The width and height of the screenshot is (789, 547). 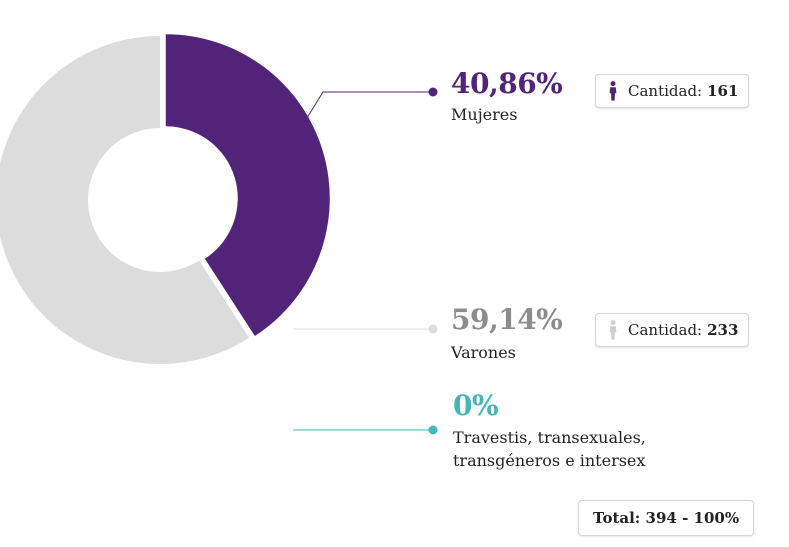 I want to click on leader-dot-mujeres, so click(x=433, y=92).